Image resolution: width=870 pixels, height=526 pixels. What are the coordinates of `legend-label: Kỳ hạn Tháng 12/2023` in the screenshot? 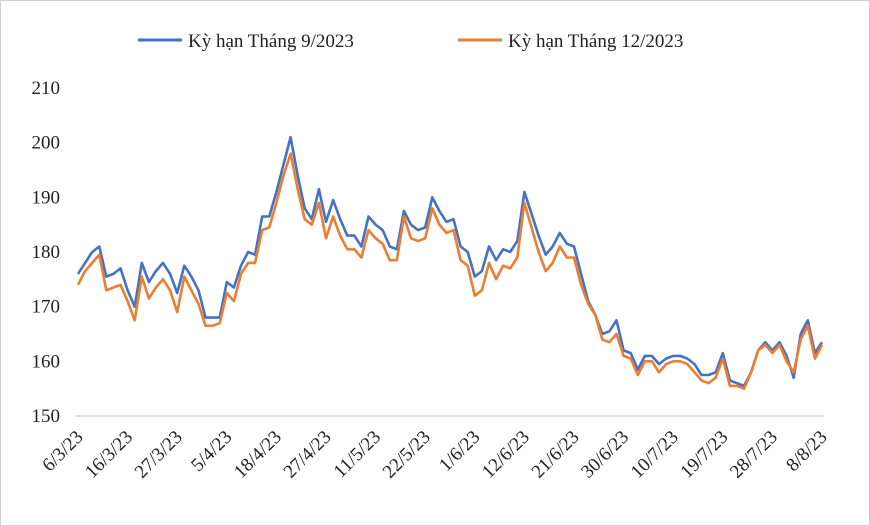 It's located at (595, 41).